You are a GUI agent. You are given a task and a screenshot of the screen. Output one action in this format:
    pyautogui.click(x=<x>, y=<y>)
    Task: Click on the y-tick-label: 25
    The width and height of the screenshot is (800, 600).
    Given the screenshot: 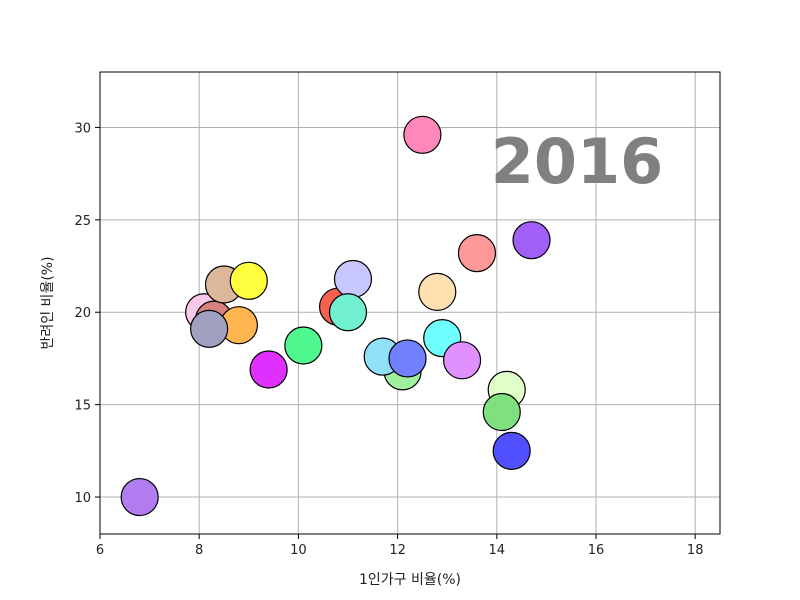 What is the action you would take?
    pyautogui.click(x=82, y=221)
    